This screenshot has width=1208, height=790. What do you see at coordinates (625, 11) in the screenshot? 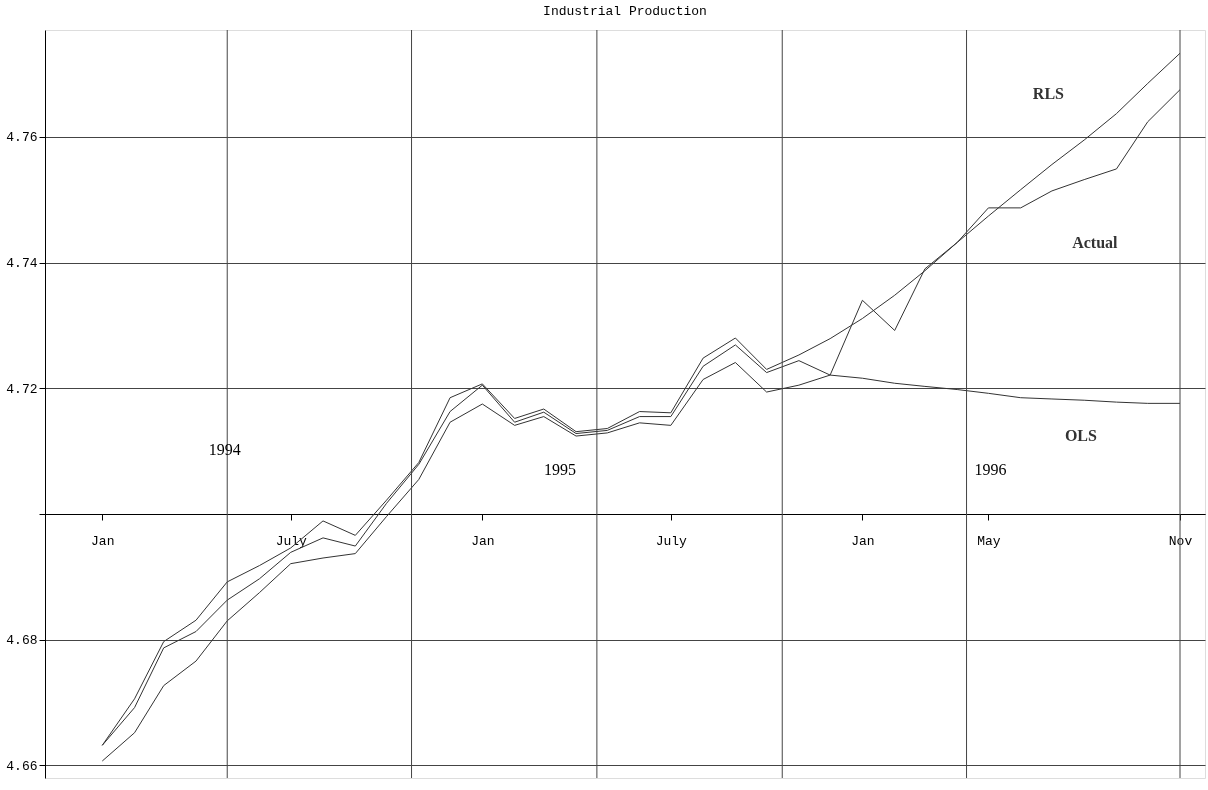
I see `chart-title: Industrial Production` at bounding box center [625, 11].